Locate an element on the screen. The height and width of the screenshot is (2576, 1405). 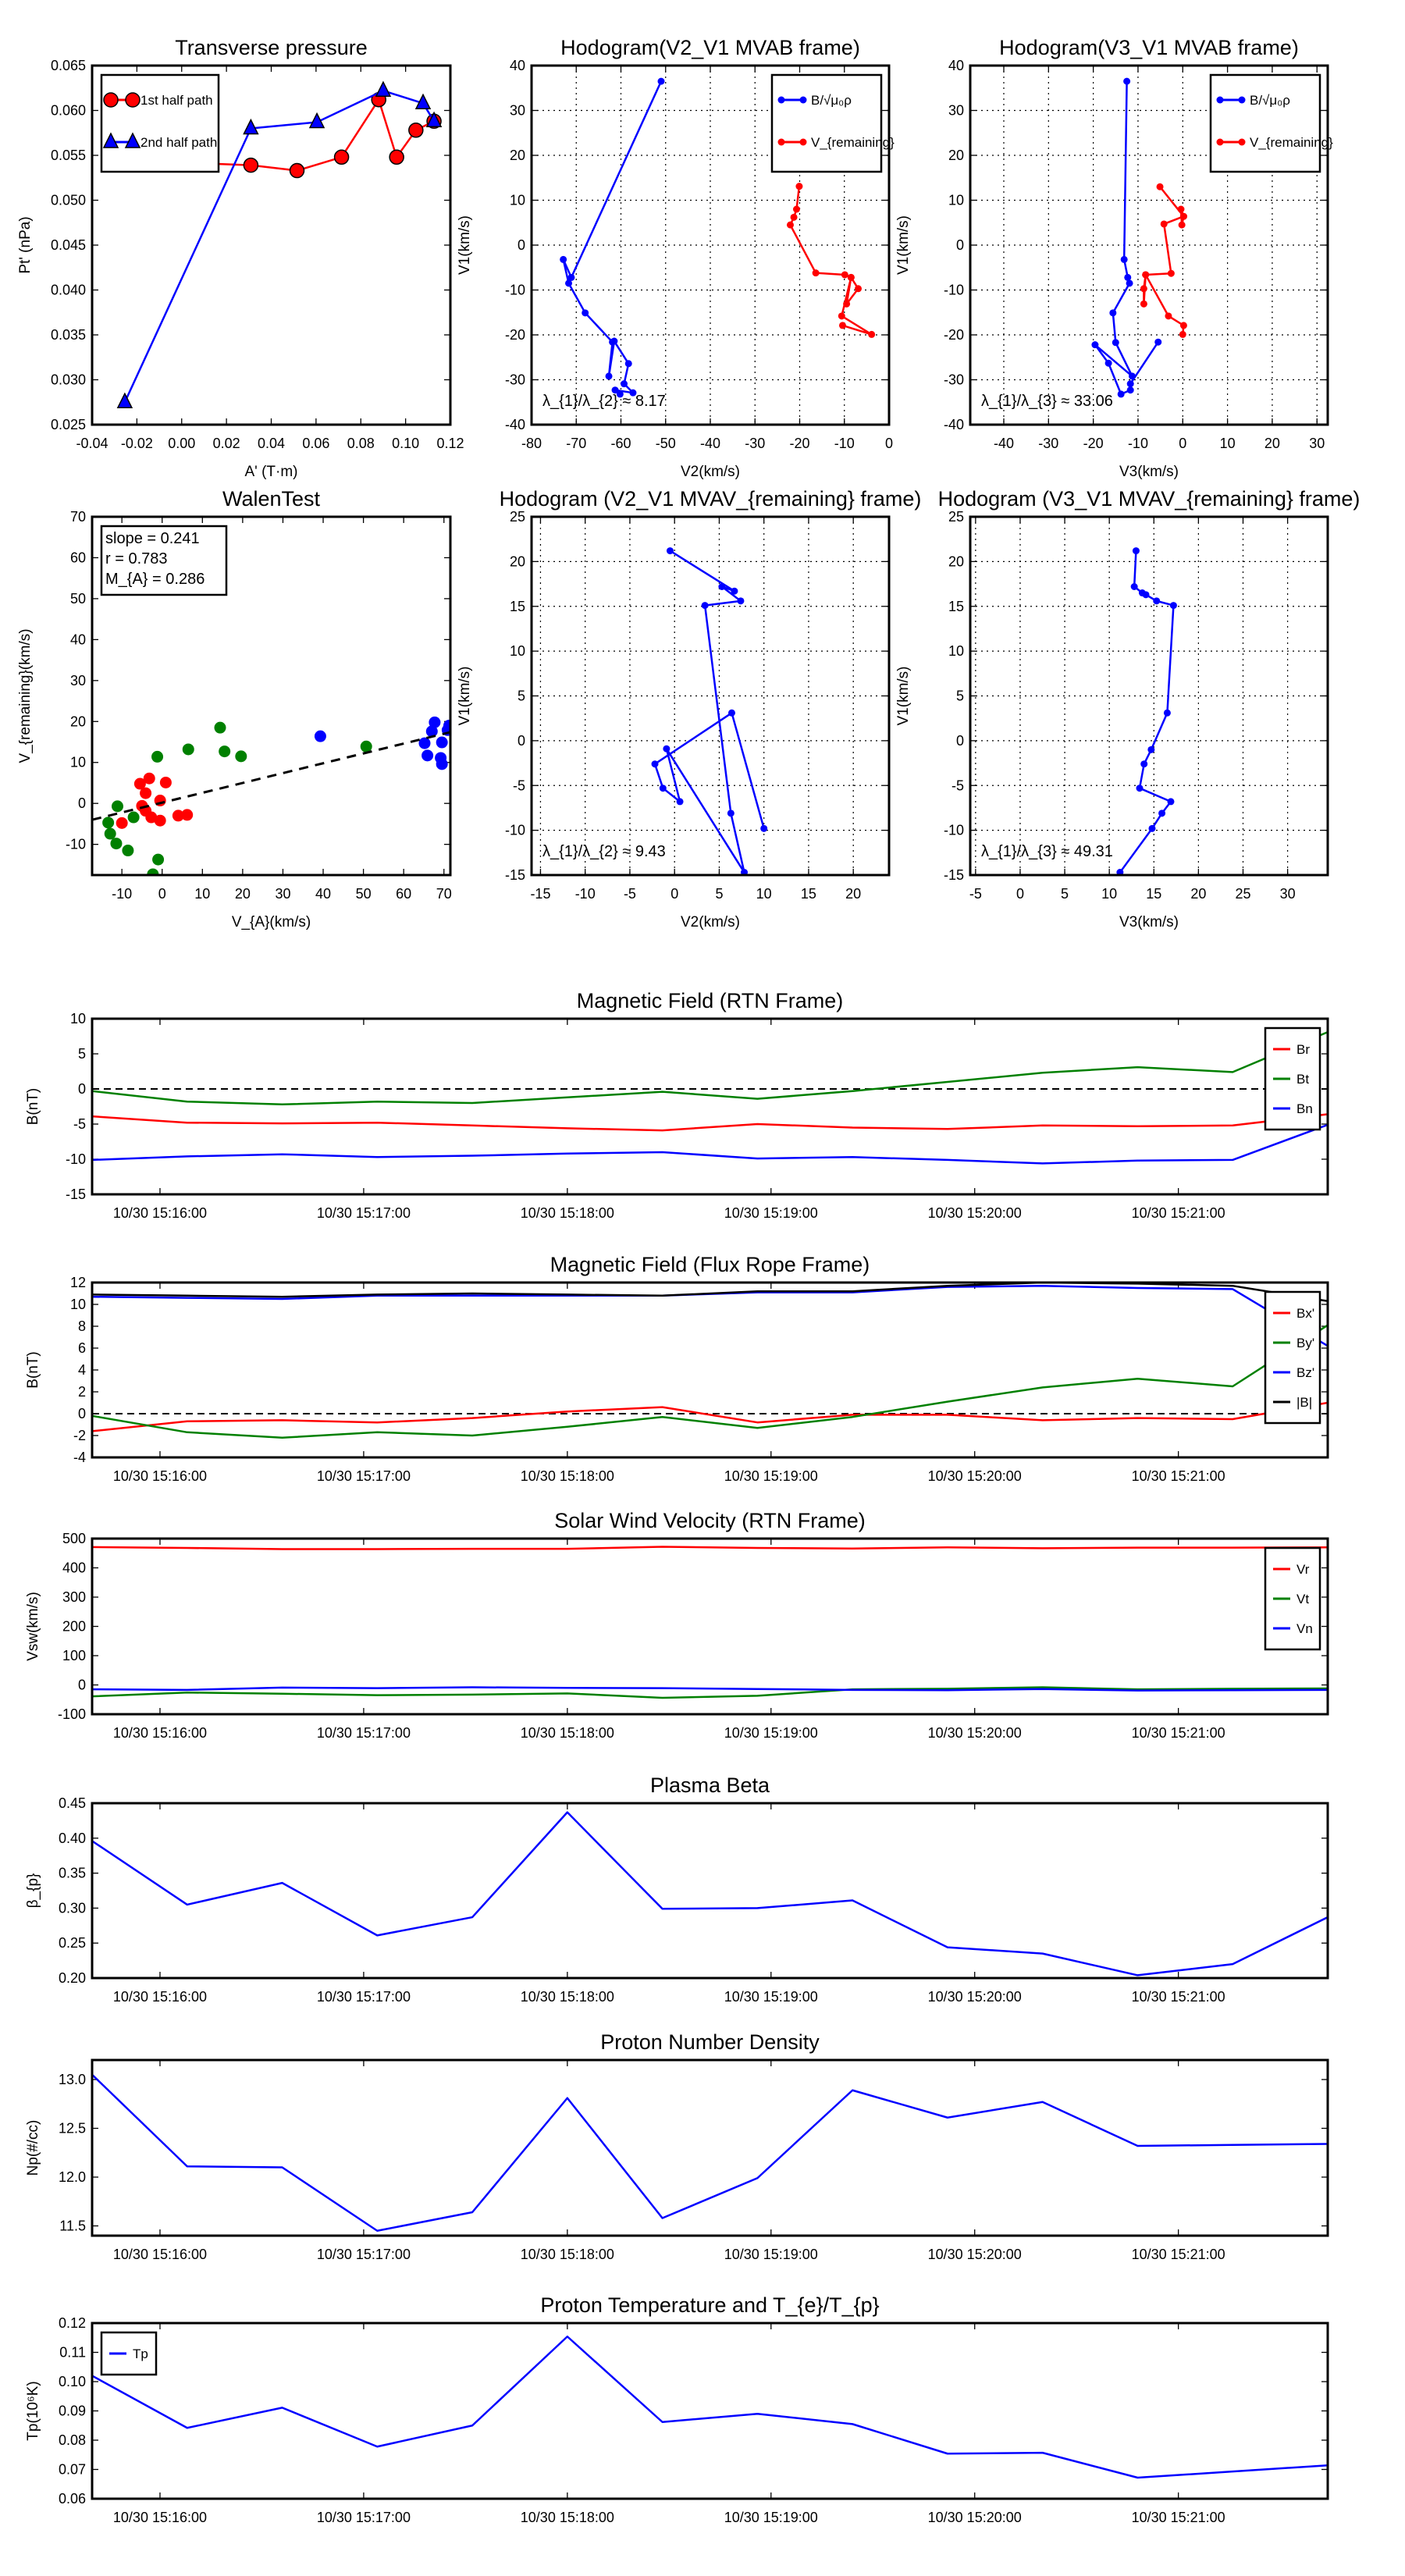
series-line-bt is located at coordinates (710, 1068).